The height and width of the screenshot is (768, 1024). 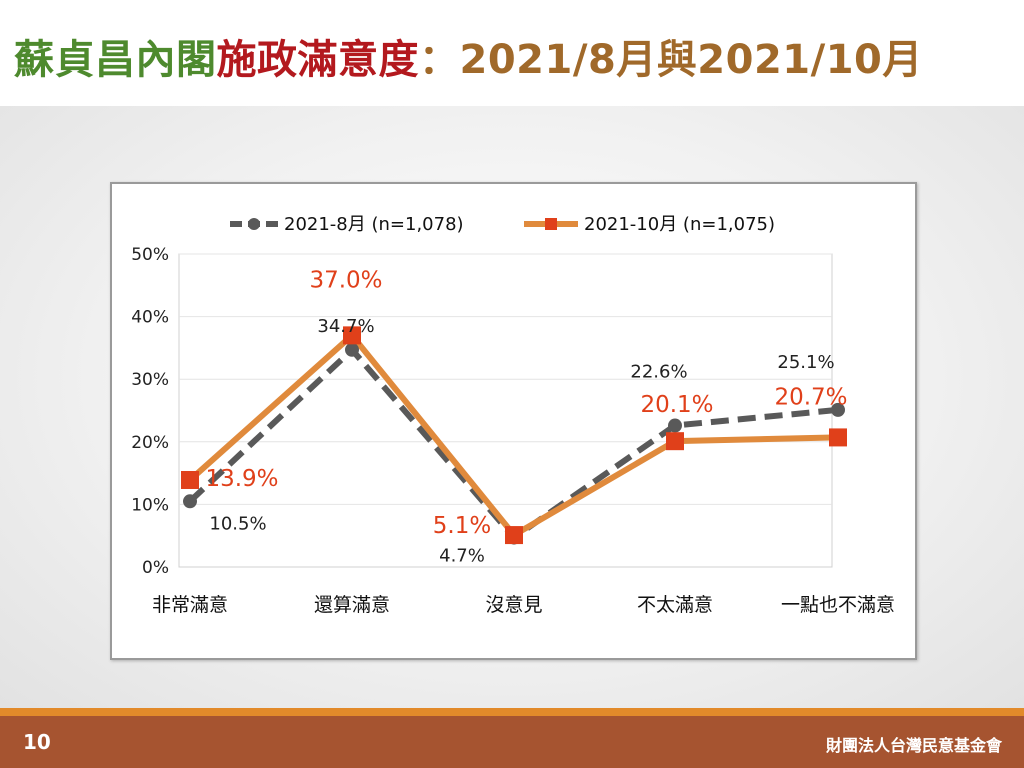 What do you see at coordinates (558, 60) in the screenshot?
I see `title-august: 2021/8月` at bounding box center [558, 60].